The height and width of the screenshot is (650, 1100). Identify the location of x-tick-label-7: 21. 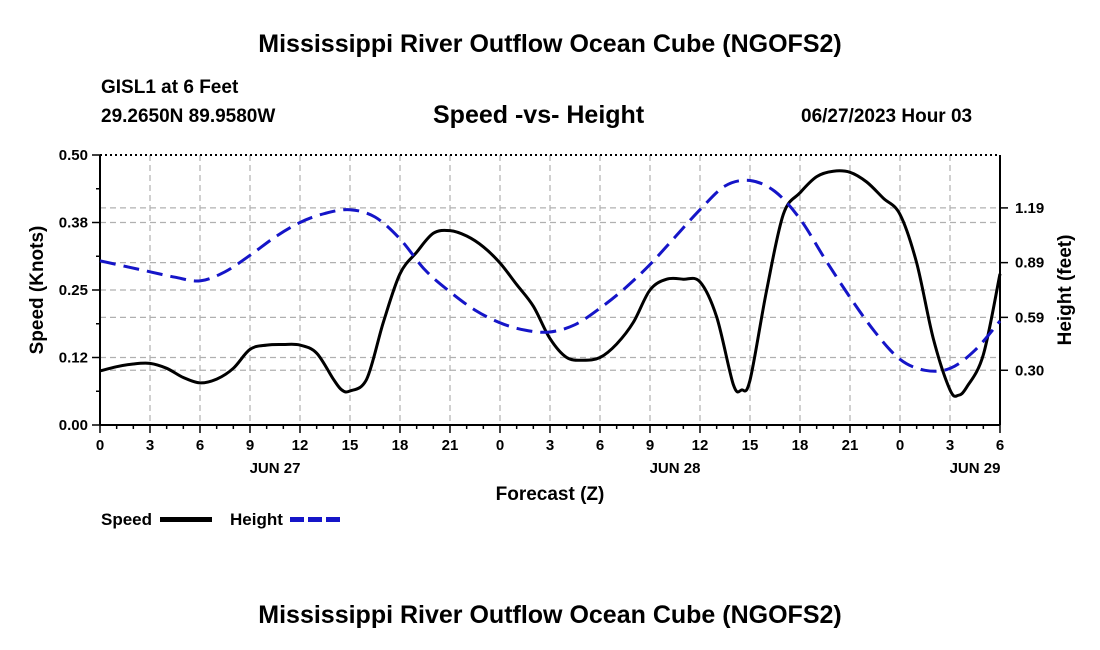
(450, 445).